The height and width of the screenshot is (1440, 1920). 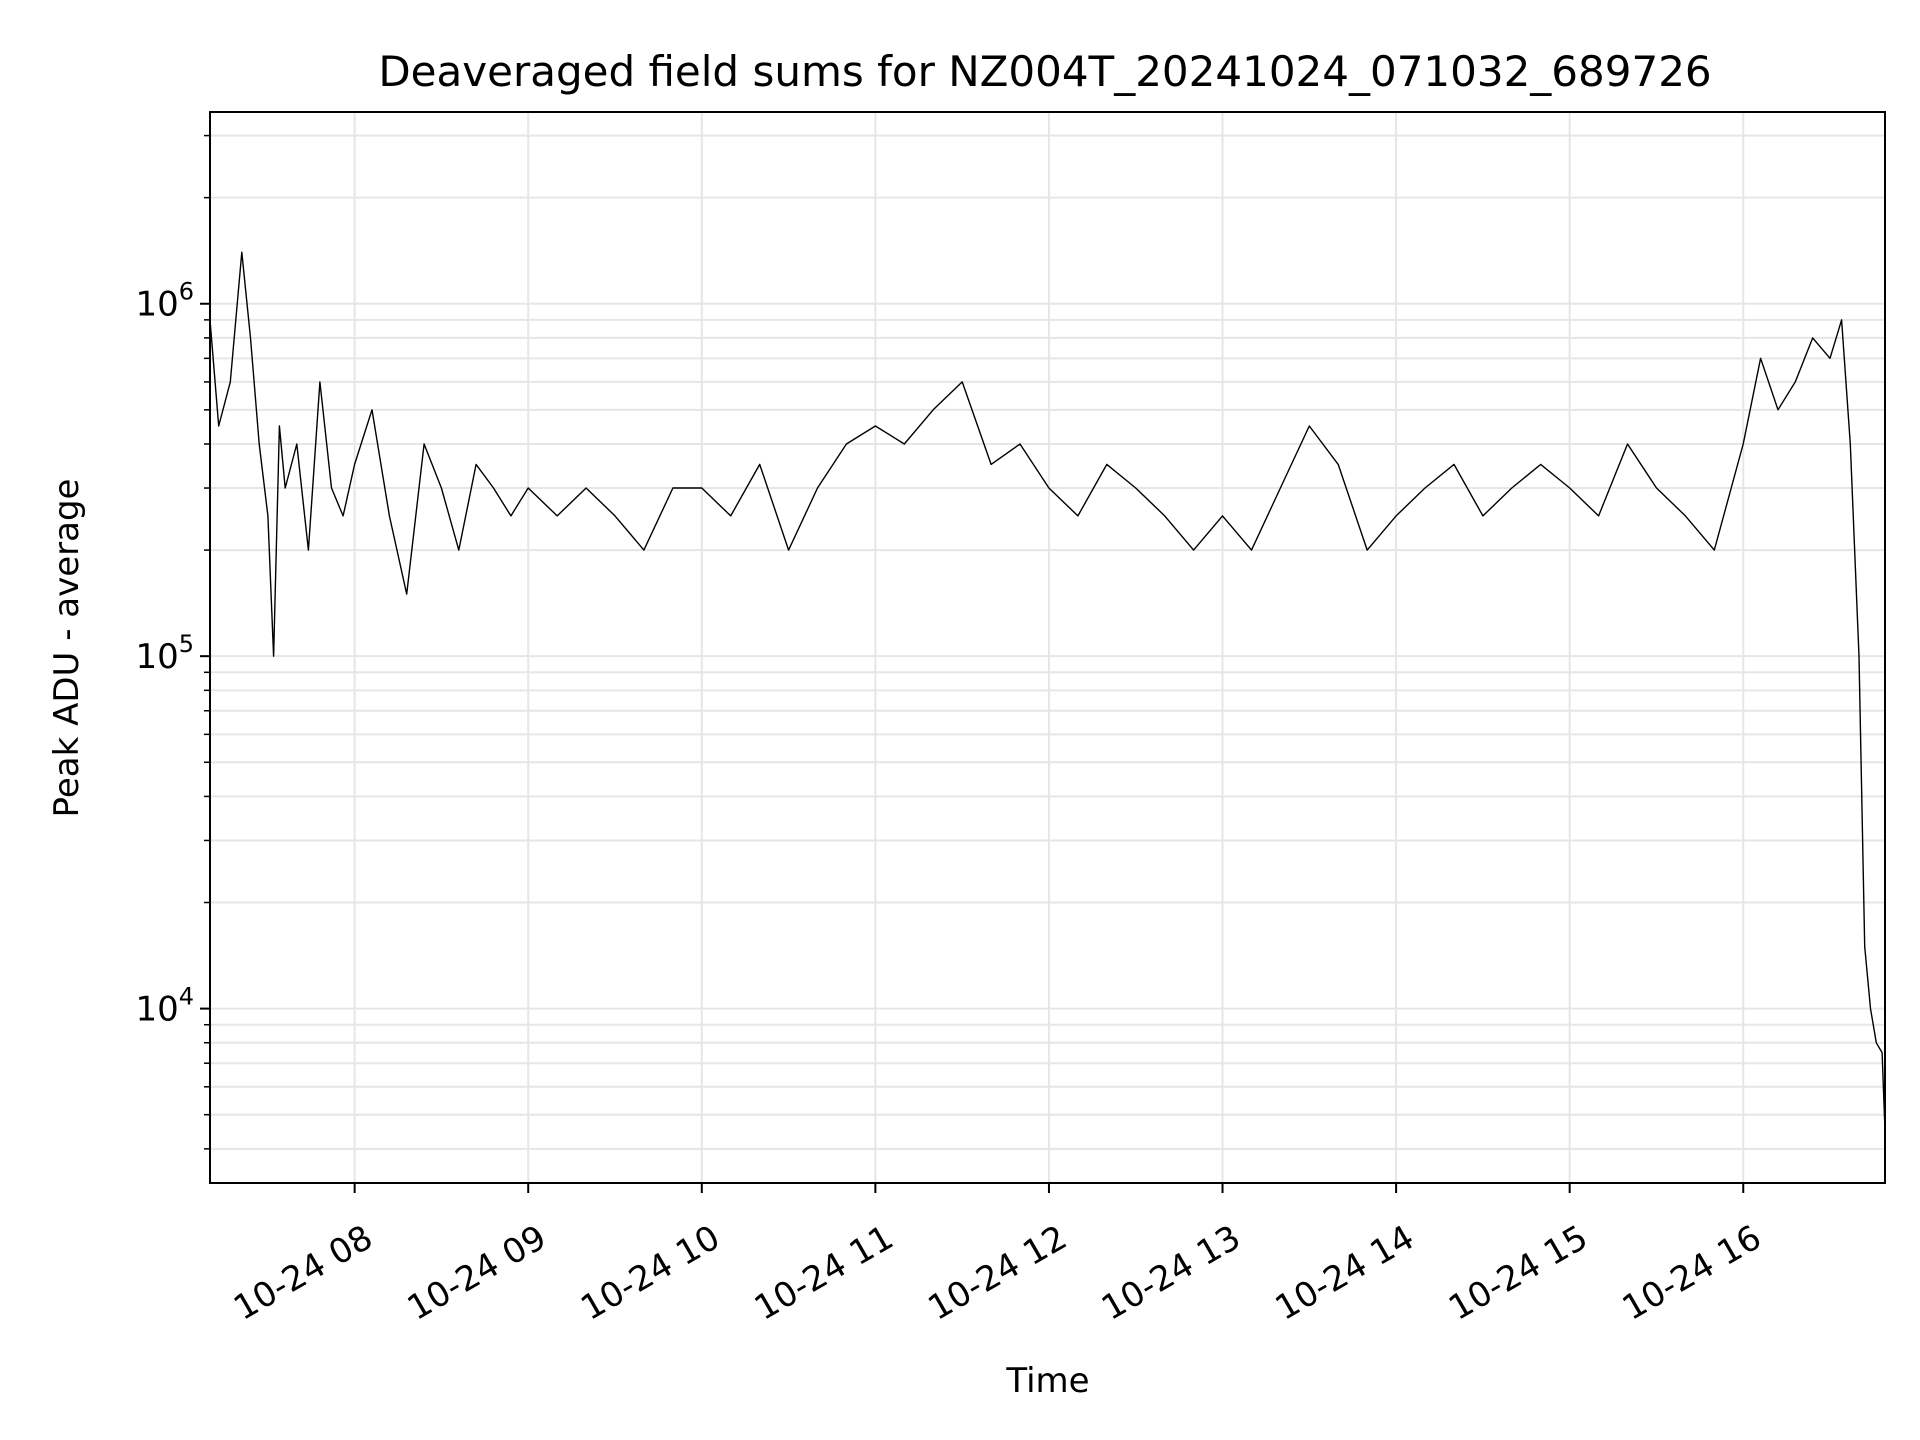 What do you see at coordinates (67, 648) in the screenshot?
I see `y-axis-label: Peak ADU - average` at bounding box center [67, 648].